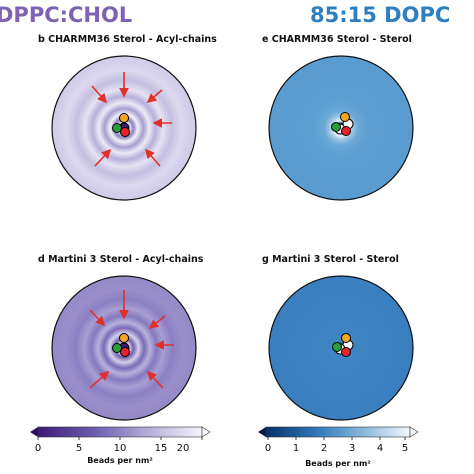 The image size is (474, 474). What do you see at coordinates (352, 448) in the screenshot?
I see `cb2-tick-3: 3` at bounding box center [352, 448].